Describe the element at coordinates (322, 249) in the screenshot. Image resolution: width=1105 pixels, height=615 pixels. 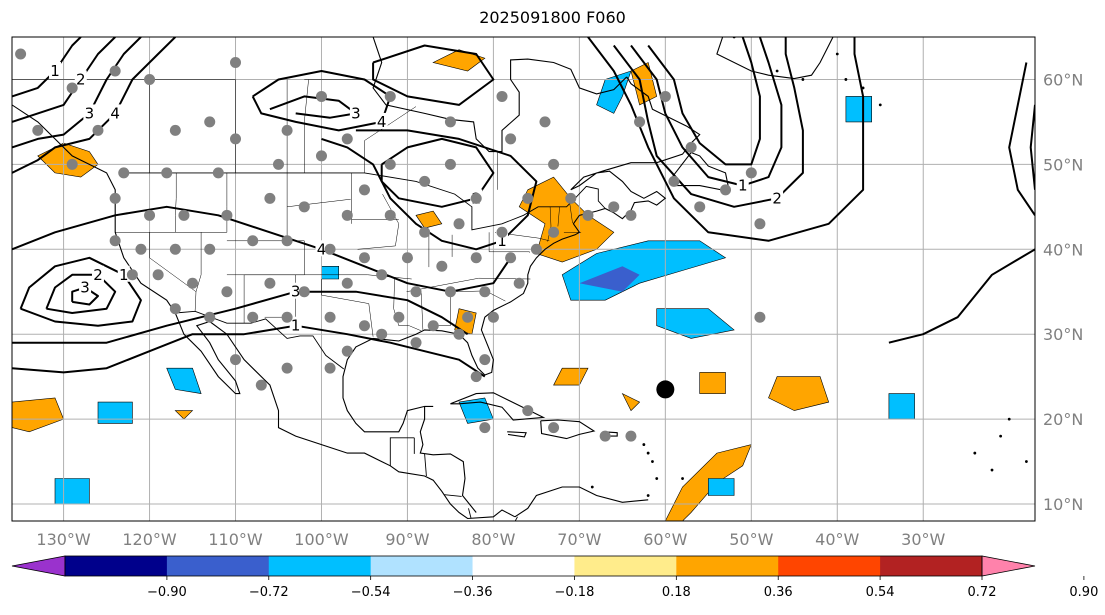
I see `contour-label: 4` at that location.